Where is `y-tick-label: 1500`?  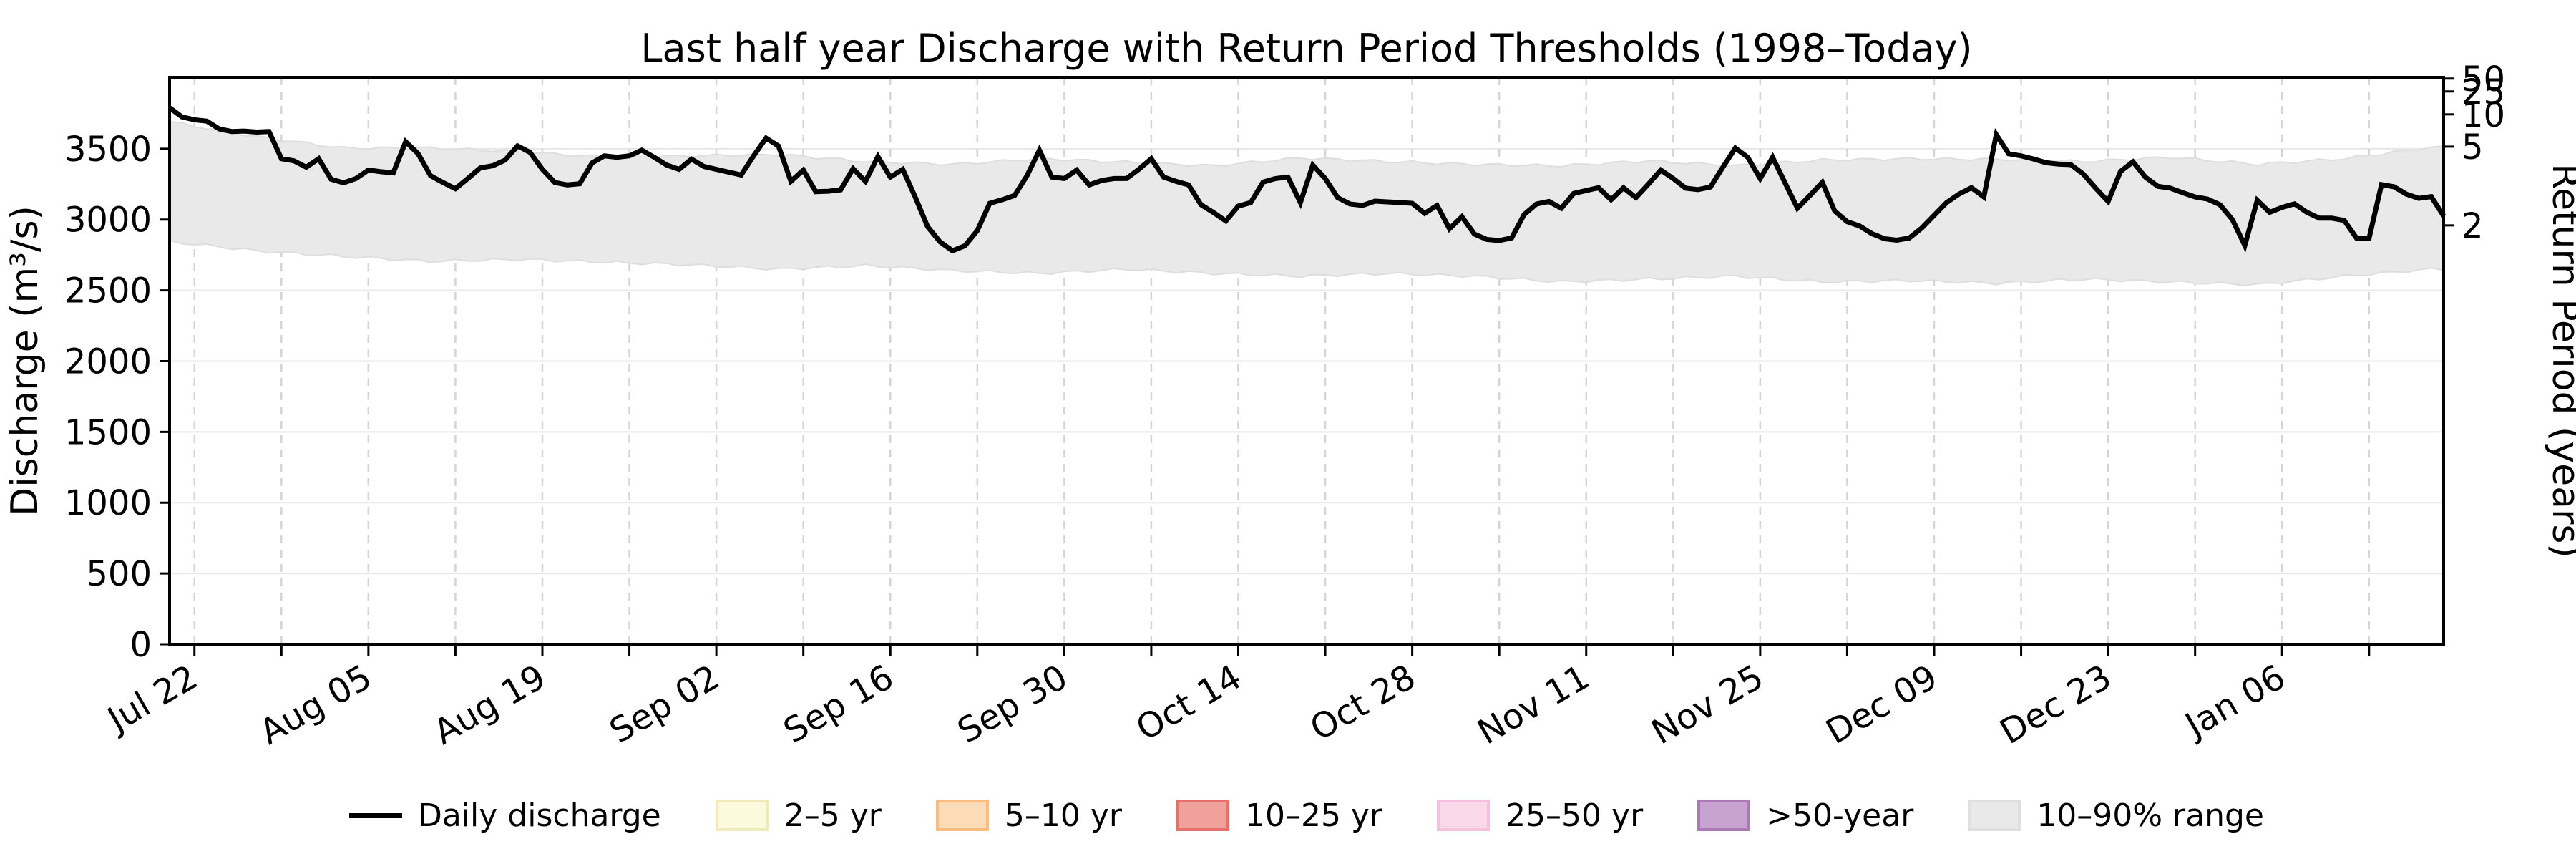
y-tick-label: 1500 is located at coordinates (108, 432).